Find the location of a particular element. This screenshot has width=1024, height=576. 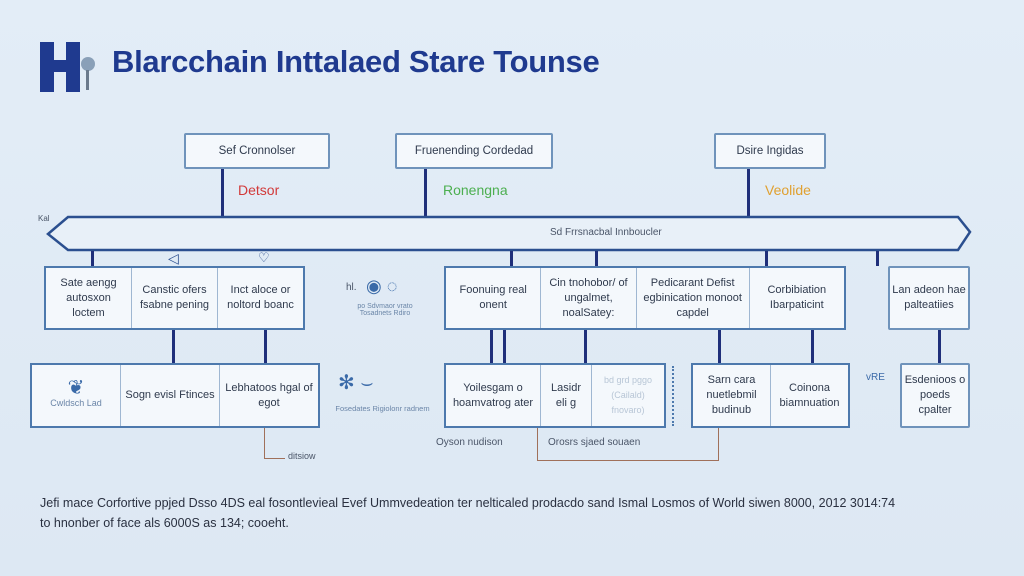

logo is located at coordinates (69, 67).